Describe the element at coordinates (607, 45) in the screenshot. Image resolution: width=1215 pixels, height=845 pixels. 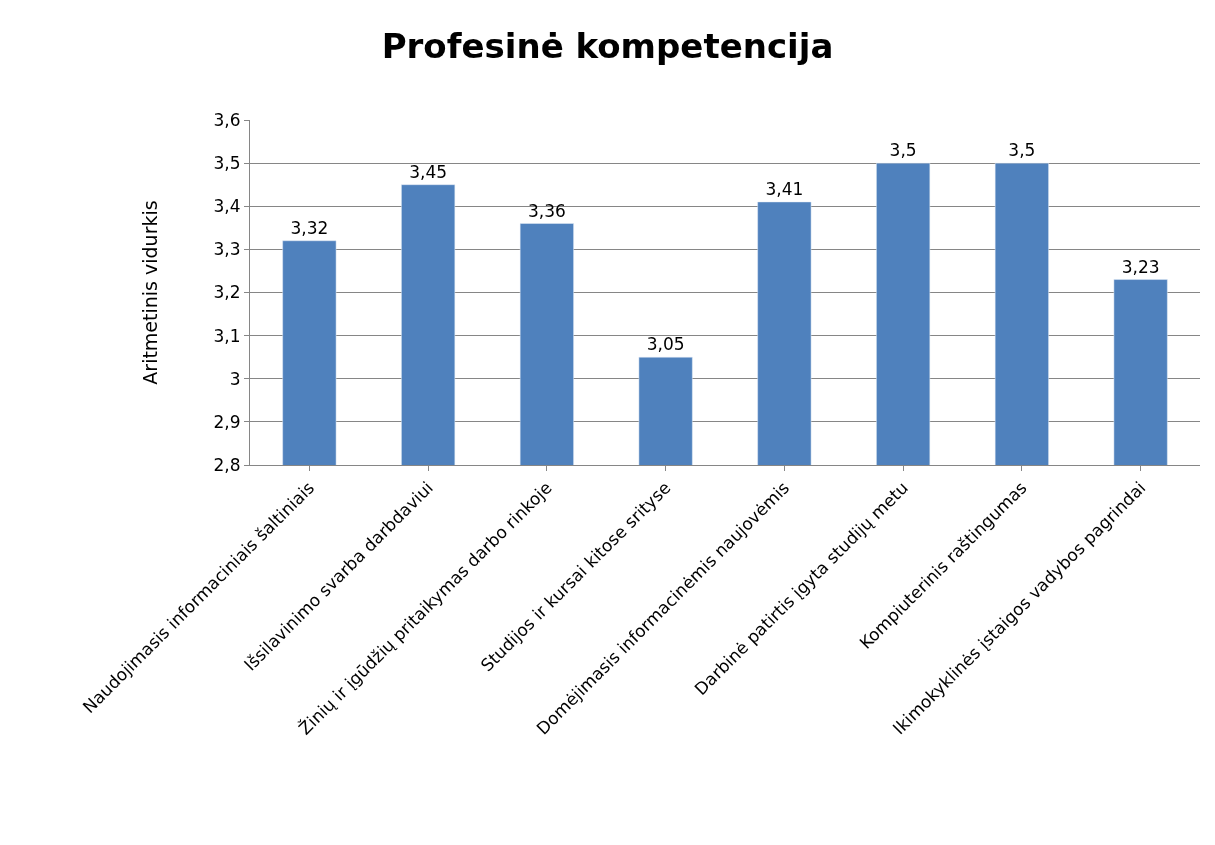
I see `chart-title: Profesinė kompetencija` at that location.